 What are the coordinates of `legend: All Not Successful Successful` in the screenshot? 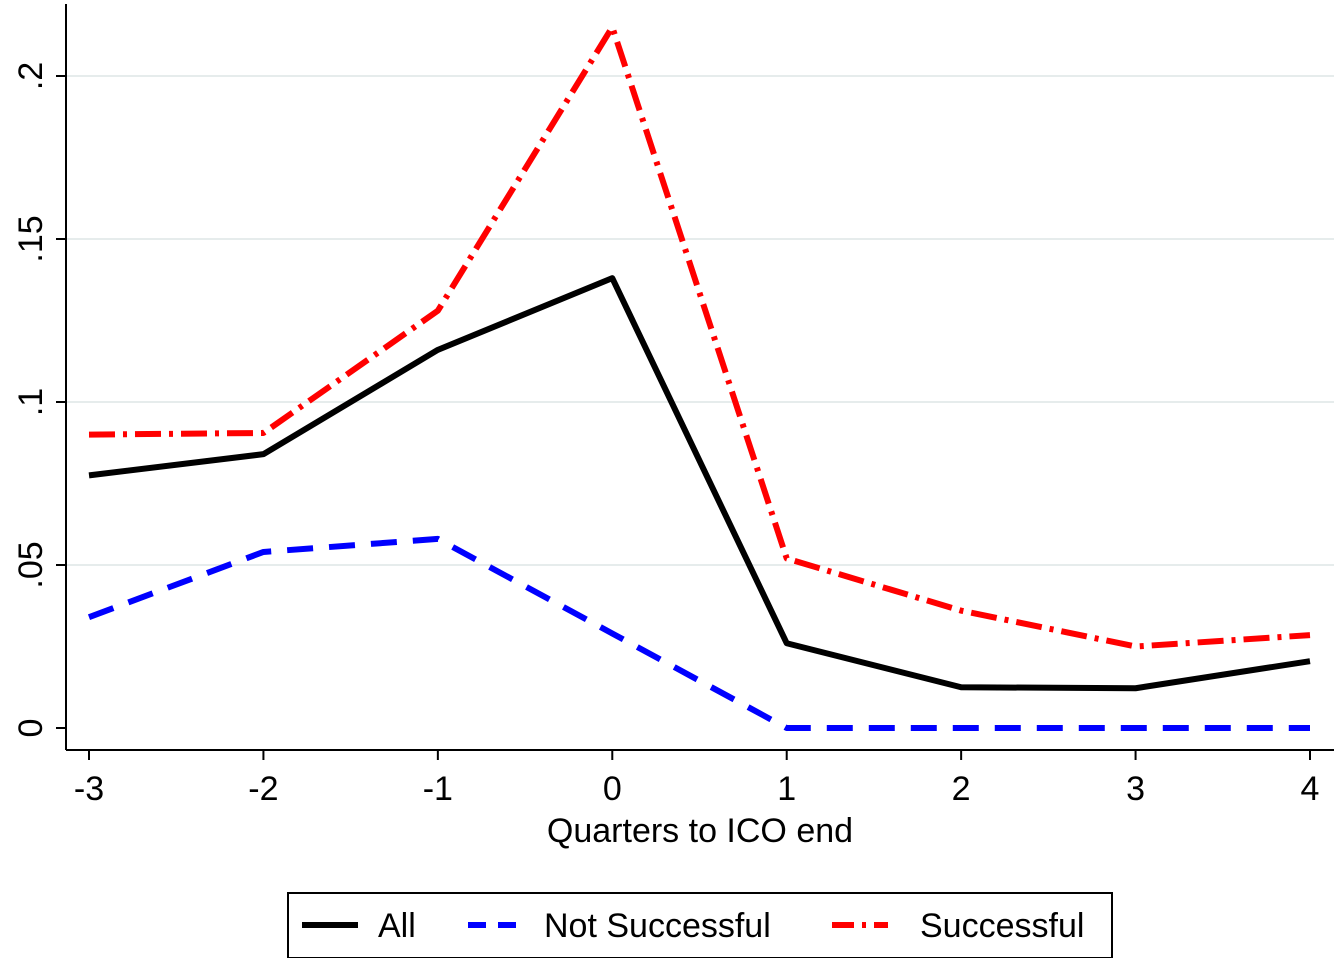 It's located at (700, 925).